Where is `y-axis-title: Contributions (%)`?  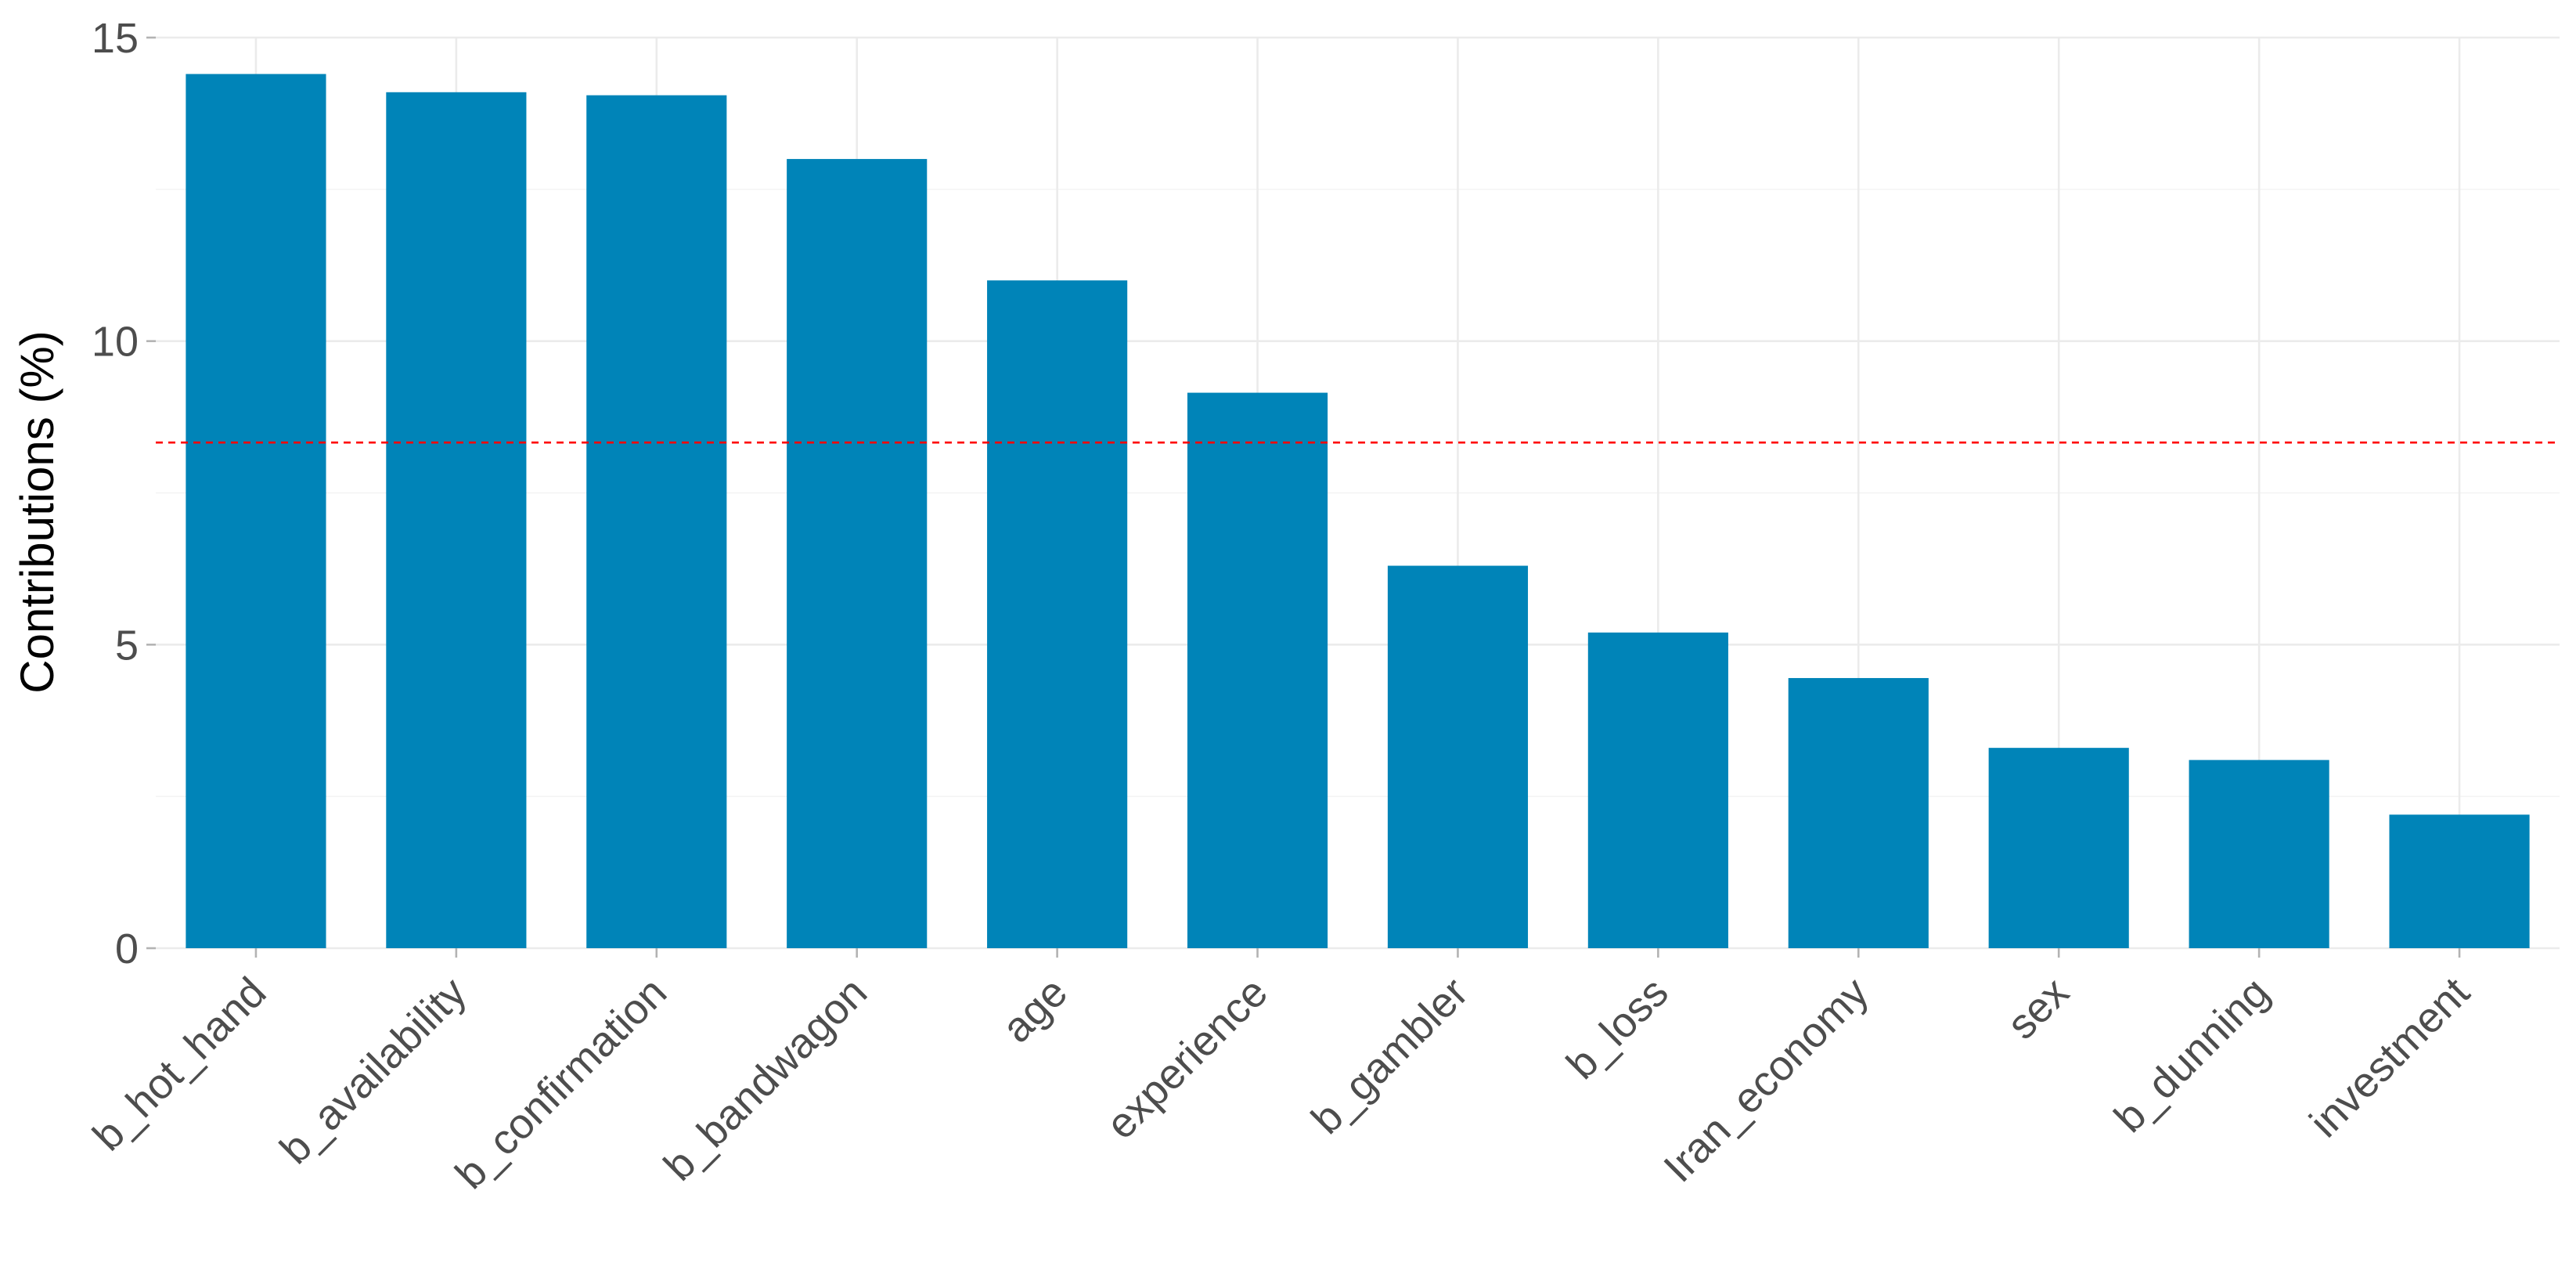 y-axis-title: Contributions (%) is located at coordinates (37, 512).